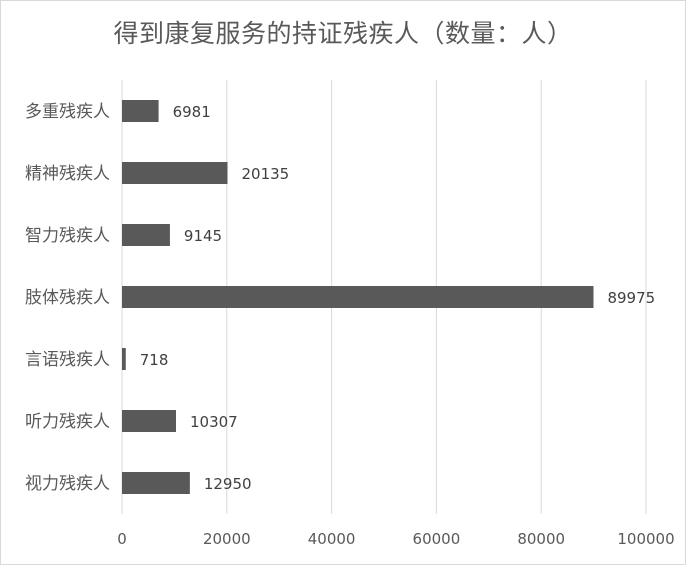  I want to click on category-label: 肢体残疾人, so click(67, 298).